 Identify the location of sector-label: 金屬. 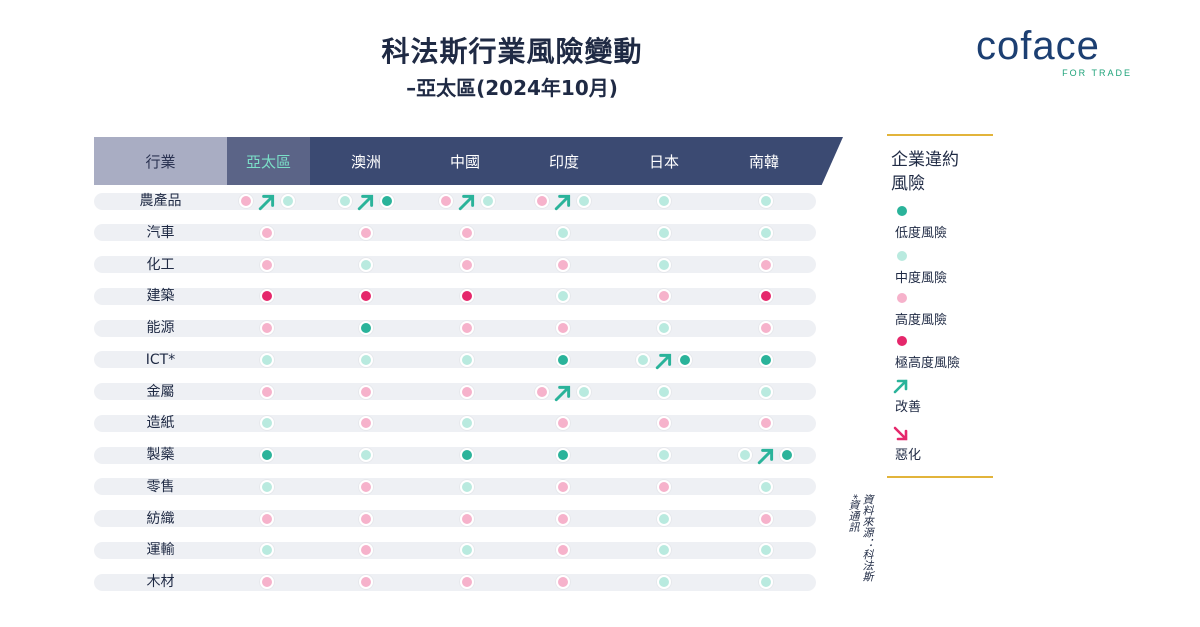
(160, 391).